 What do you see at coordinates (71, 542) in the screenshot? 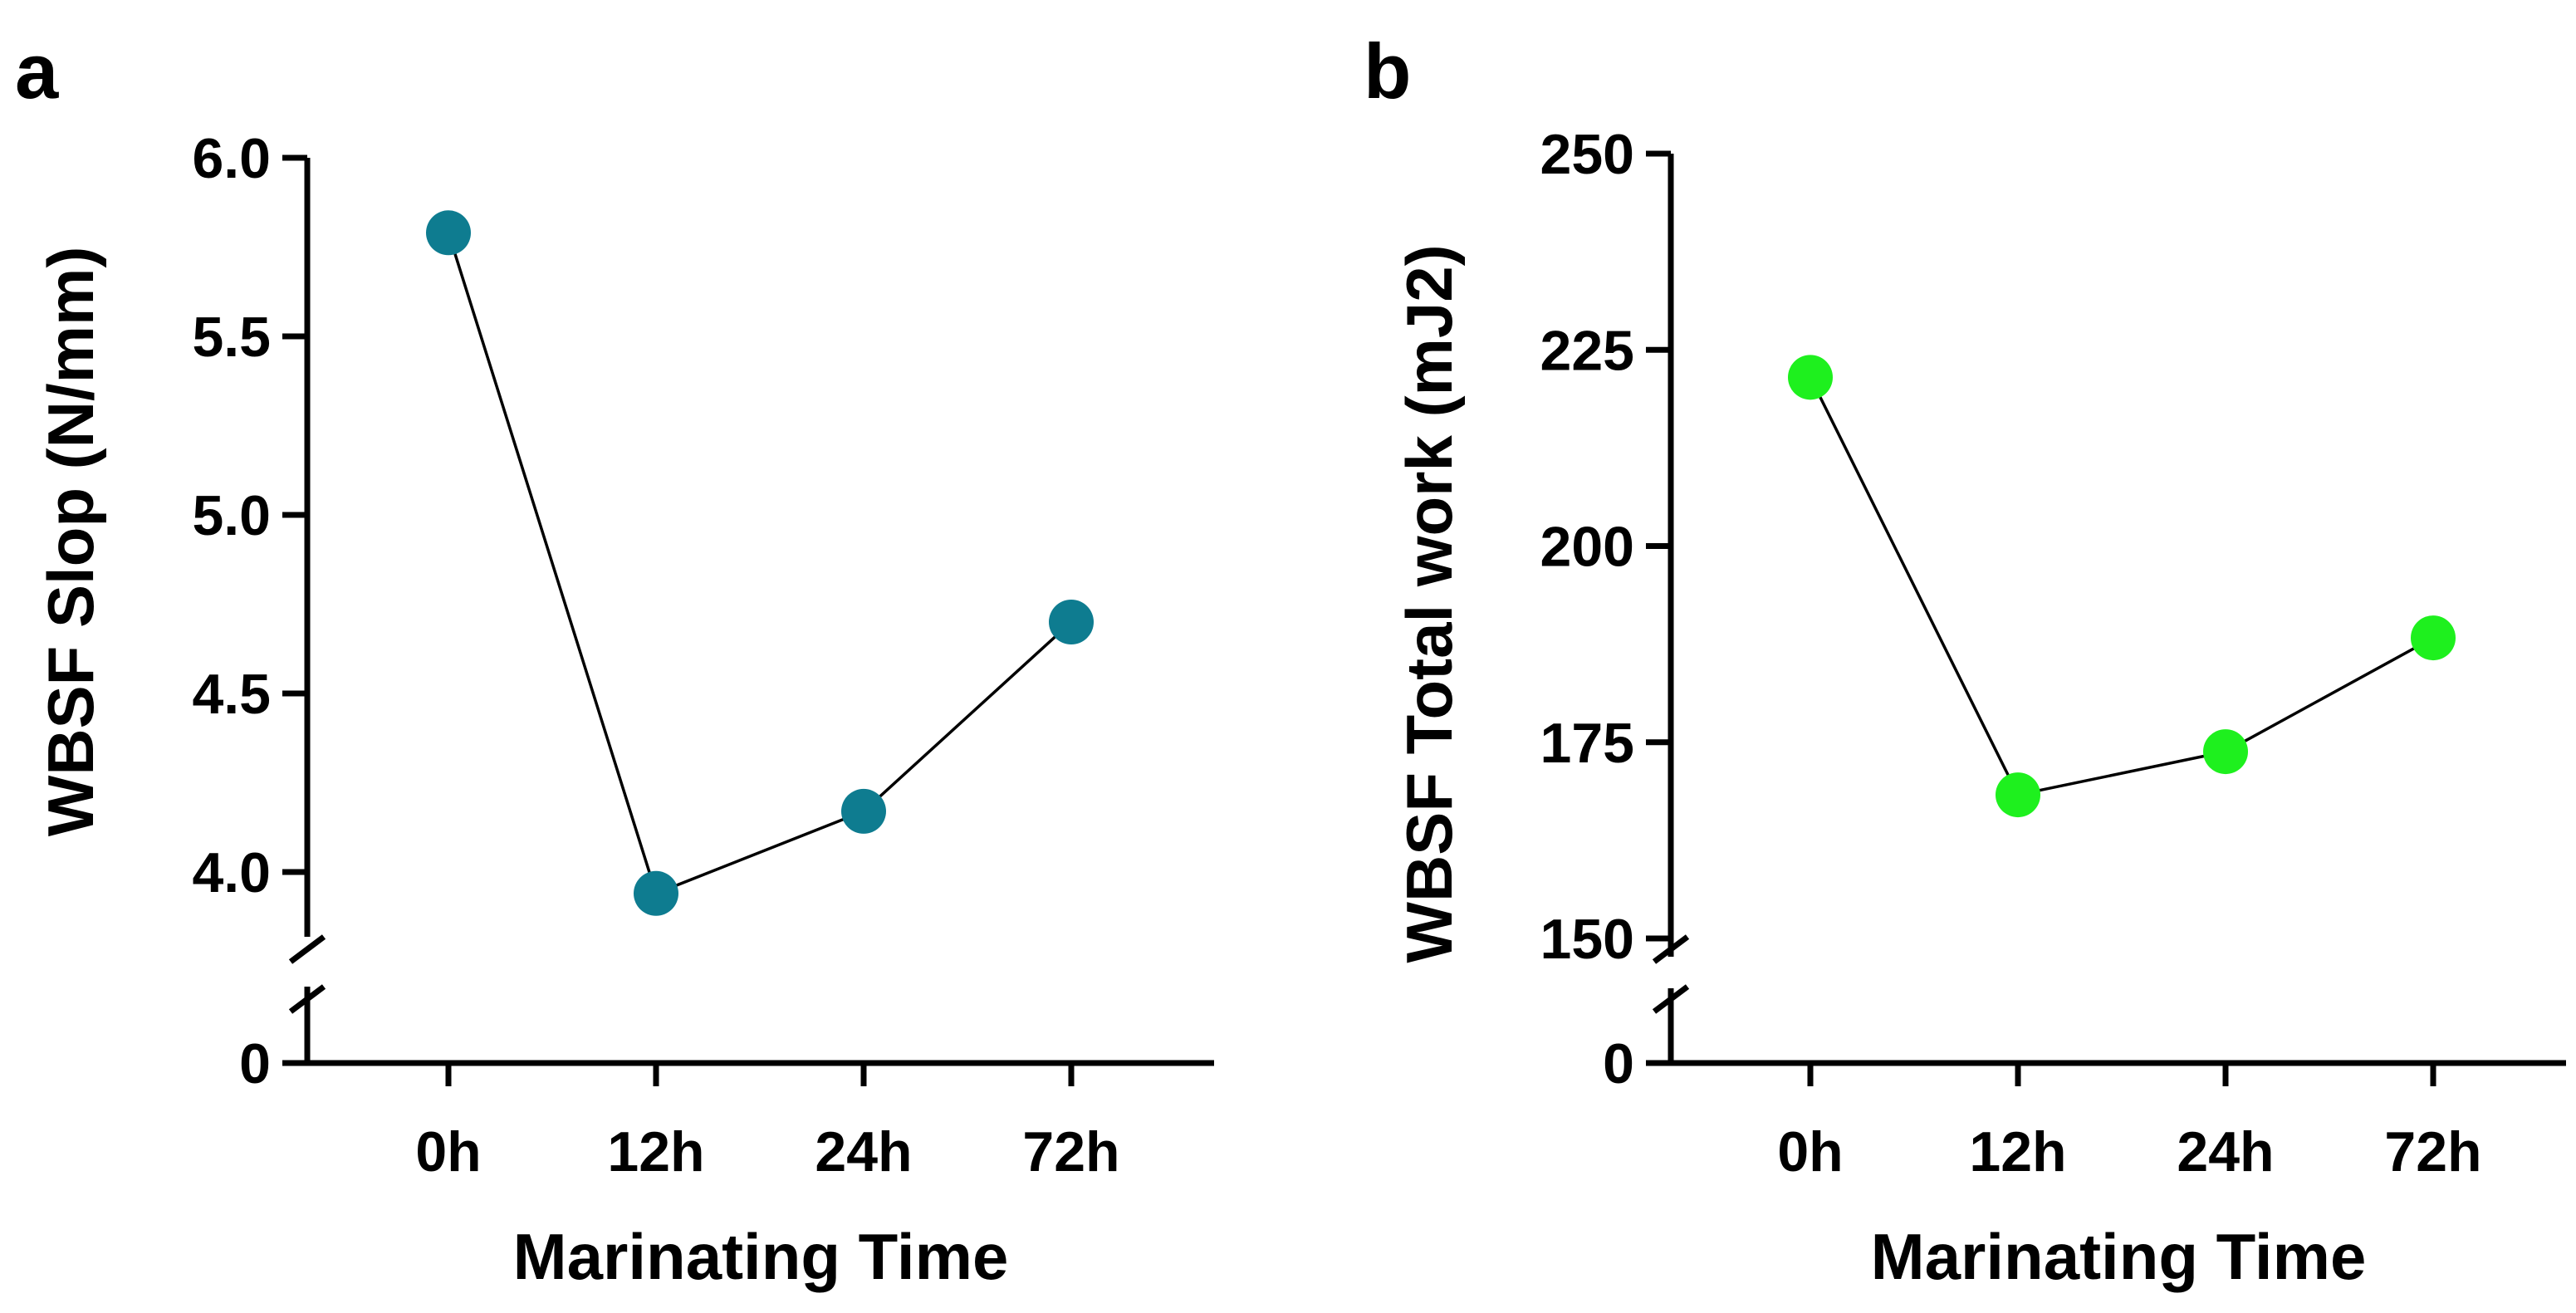
I see `y-axis-title: WBSF Slop (N/mm)` at bounding box center [71, 542].